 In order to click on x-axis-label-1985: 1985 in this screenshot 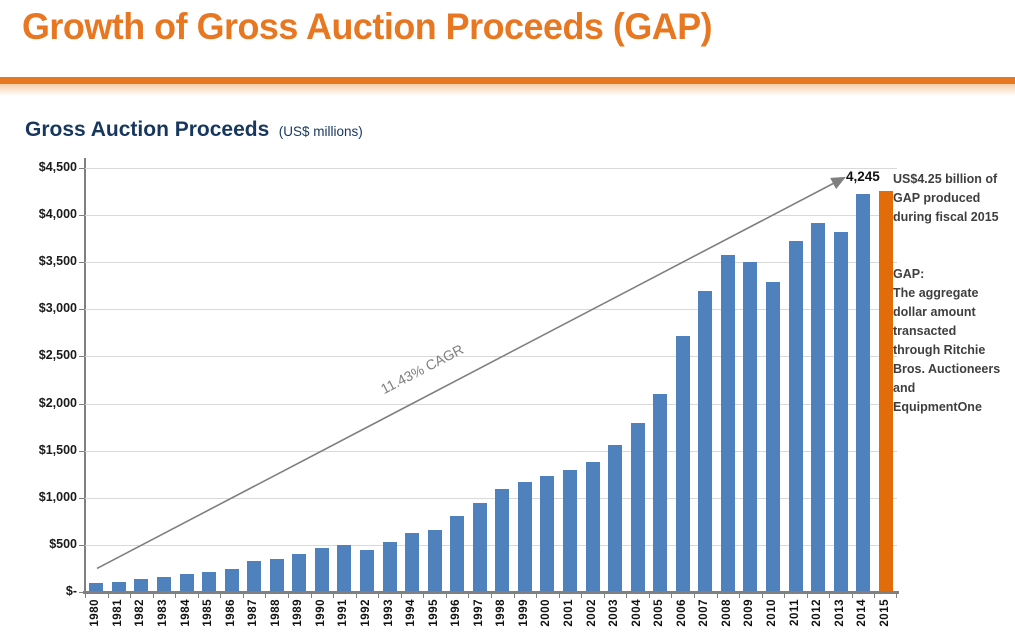, I will do `click(208, 613)`.